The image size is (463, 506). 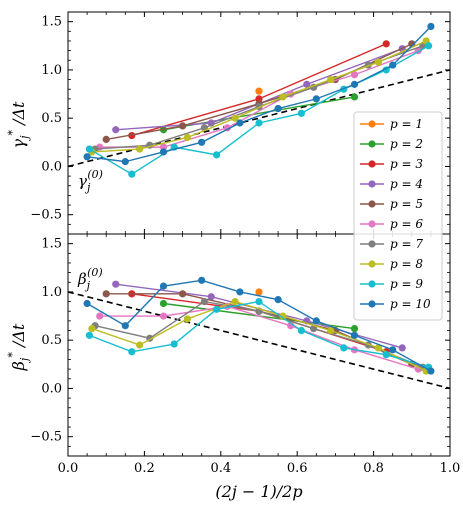 What do you see at coordinates (406, 144) in the screenshot?
I see `legend-label: p = 2` at bounding box center [406, 144].